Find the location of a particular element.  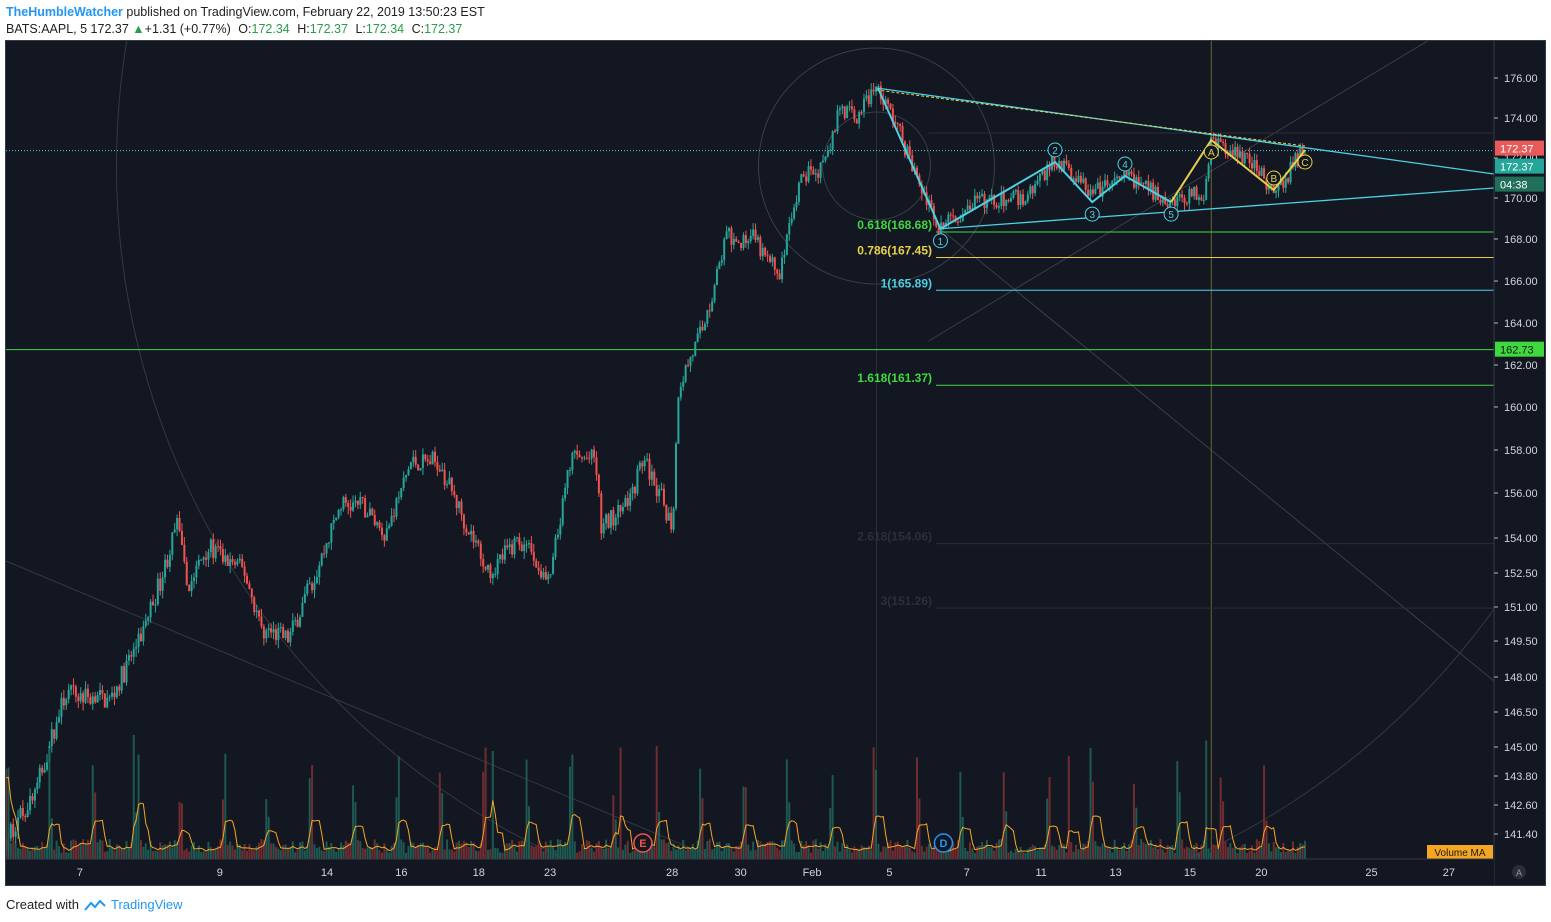

price-tick-label: 146.50 is located at coordinates (1521, 713).